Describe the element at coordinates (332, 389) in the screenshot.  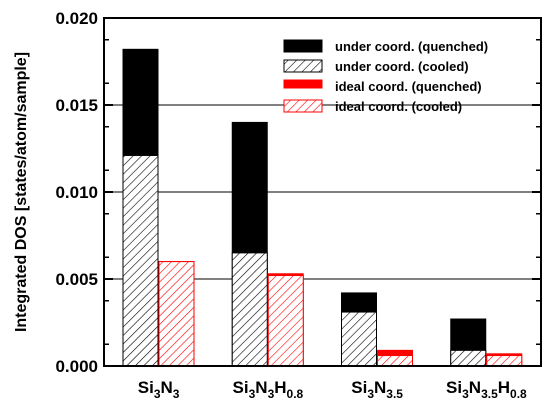
I see `x-axis: Si3N3 Si3N3H0.8 Si3N3.5 Si3N3.5H0.8` at that location.